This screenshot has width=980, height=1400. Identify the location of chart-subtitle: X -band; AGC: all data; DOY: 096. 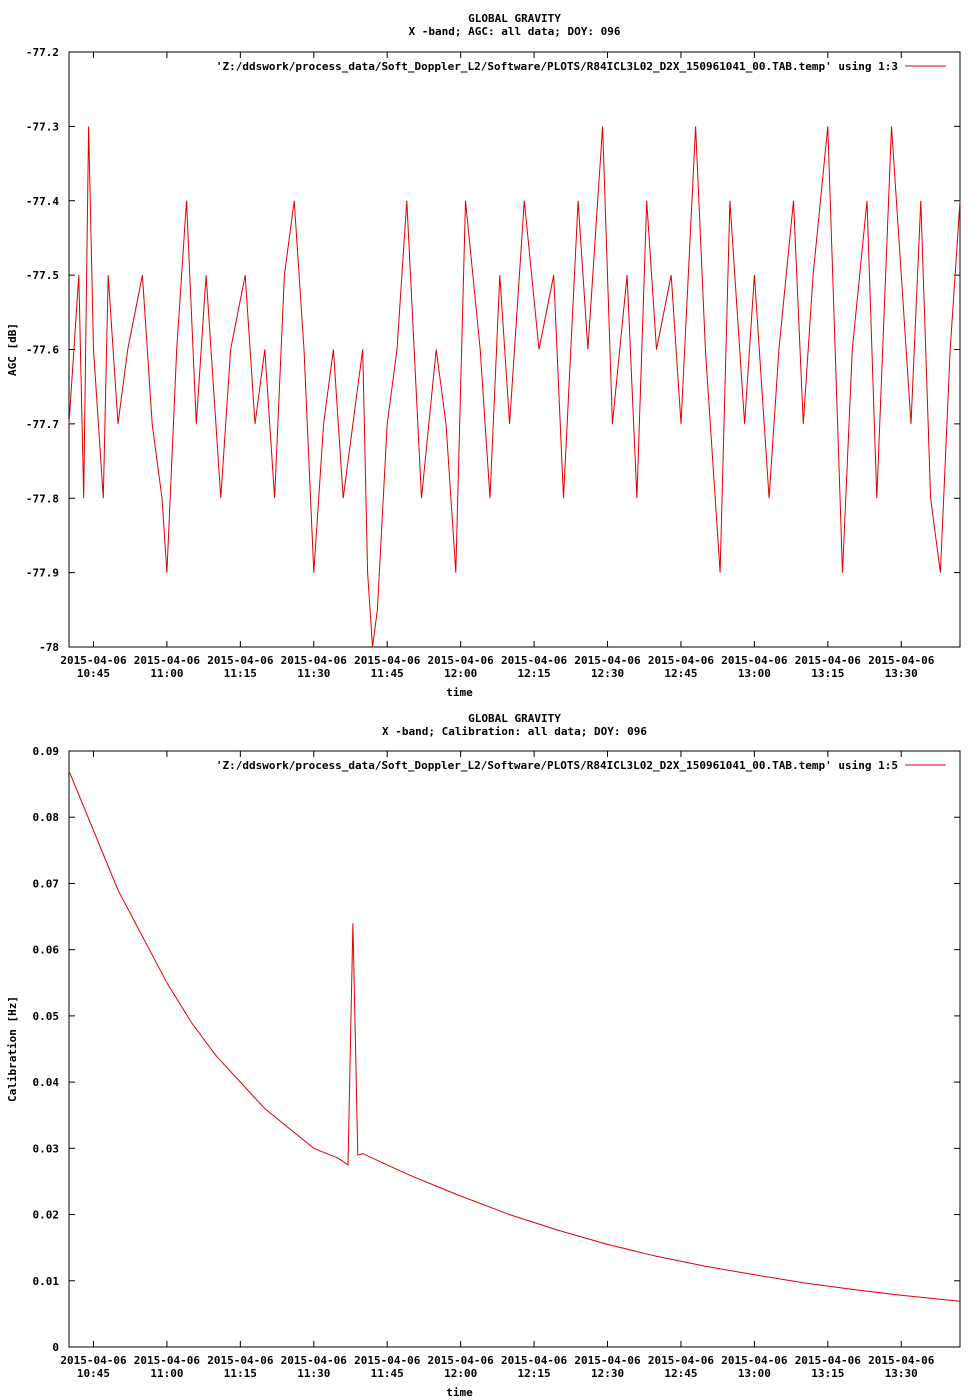
(515, 31).